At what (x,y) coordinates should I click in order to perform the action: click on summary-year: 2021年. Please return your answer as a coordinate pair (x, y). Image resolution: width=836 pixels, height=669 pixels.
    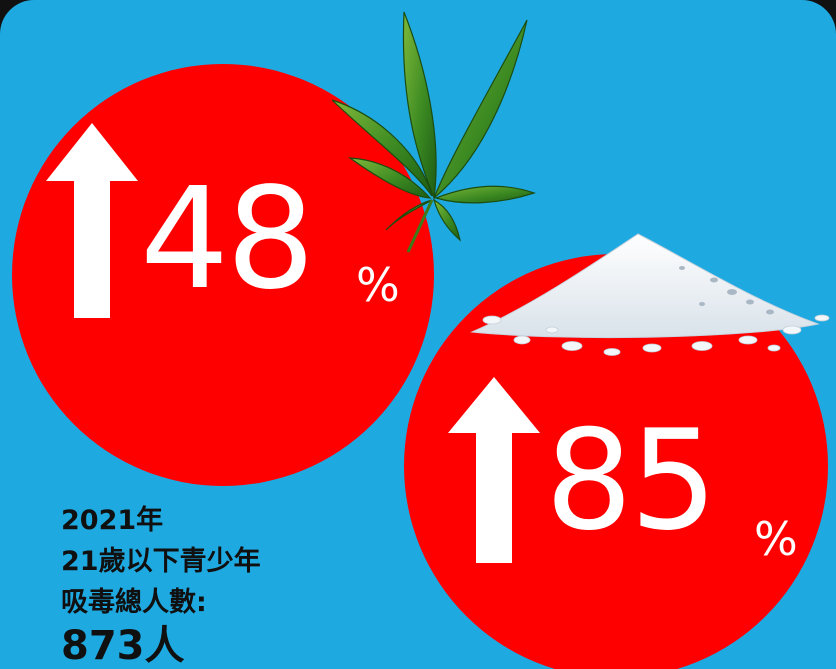
    Looking at the image, I should click on (112, 520).